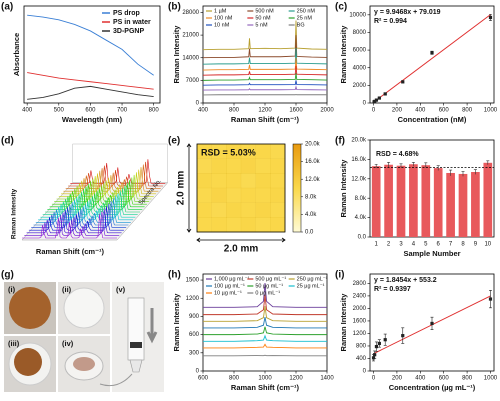  I want to click on y-tick-label: 6000, so click(360, 51).